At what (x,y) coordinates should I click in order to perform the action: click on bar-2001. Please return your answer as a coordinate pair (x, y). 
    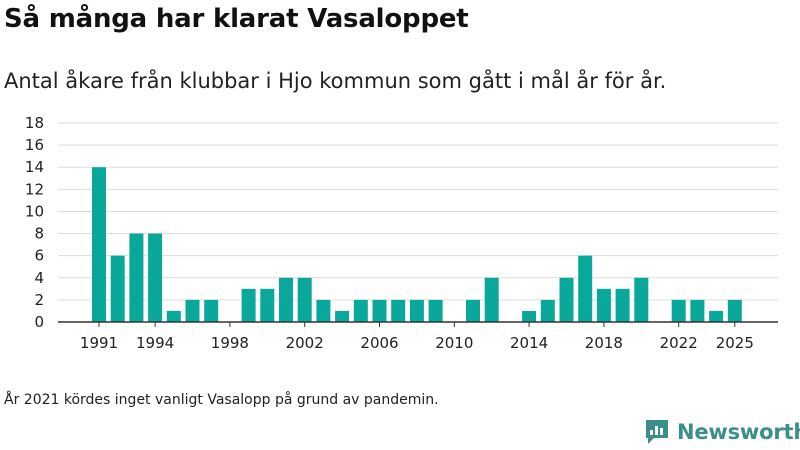
    Looking at the image, I should click on (286, 299).